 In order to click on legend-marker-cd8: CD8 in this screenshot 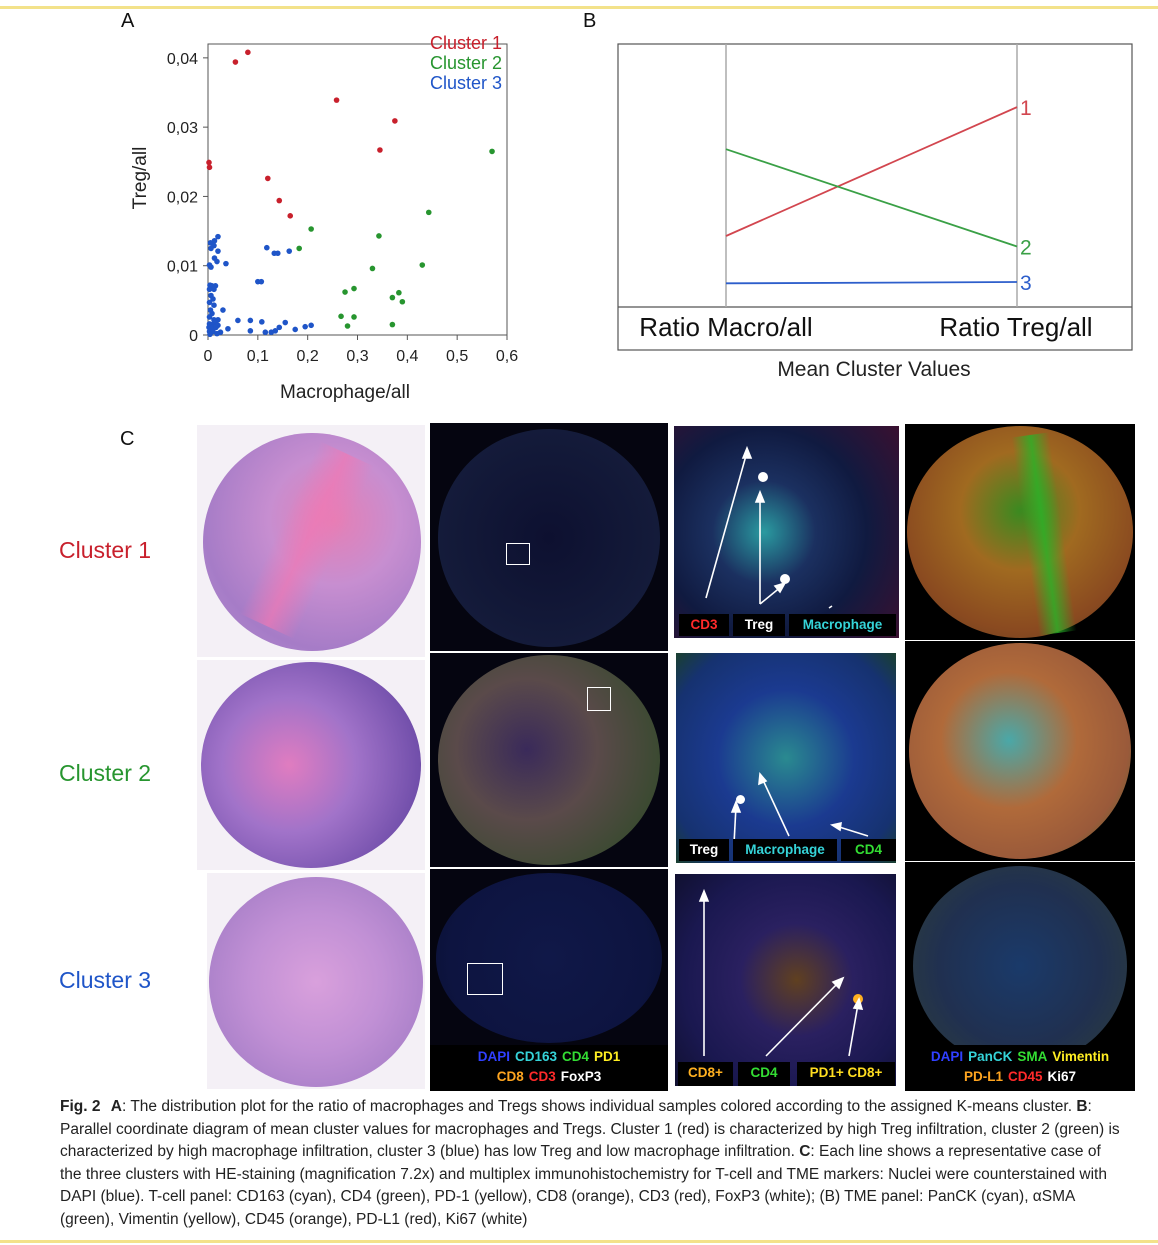, I will do `click(510, 1076)`.